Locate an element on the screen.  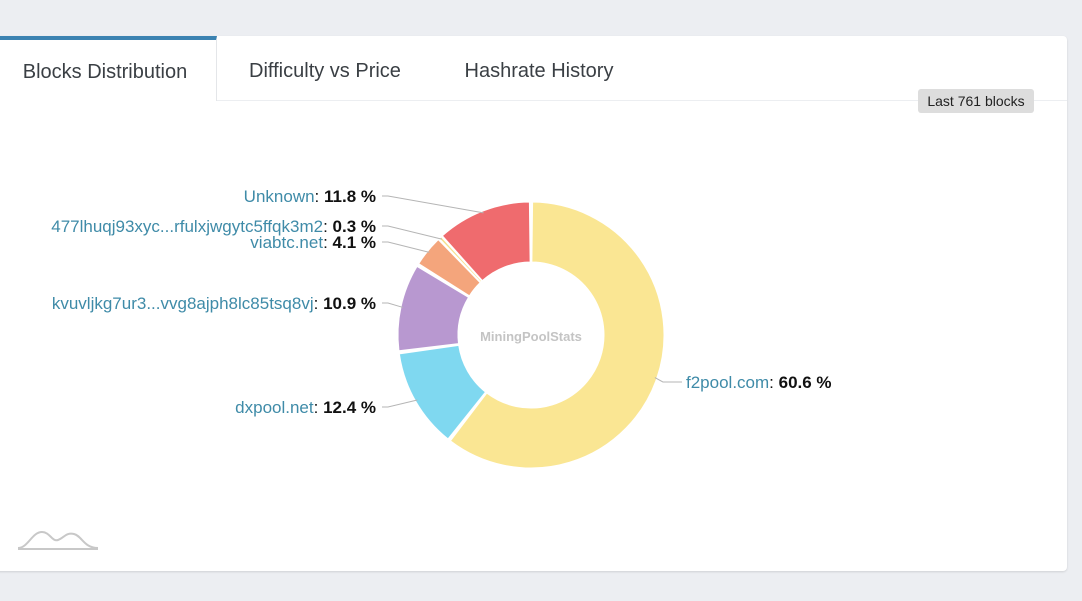
donut-slice-f2pool is located at coordinates (557, 335).